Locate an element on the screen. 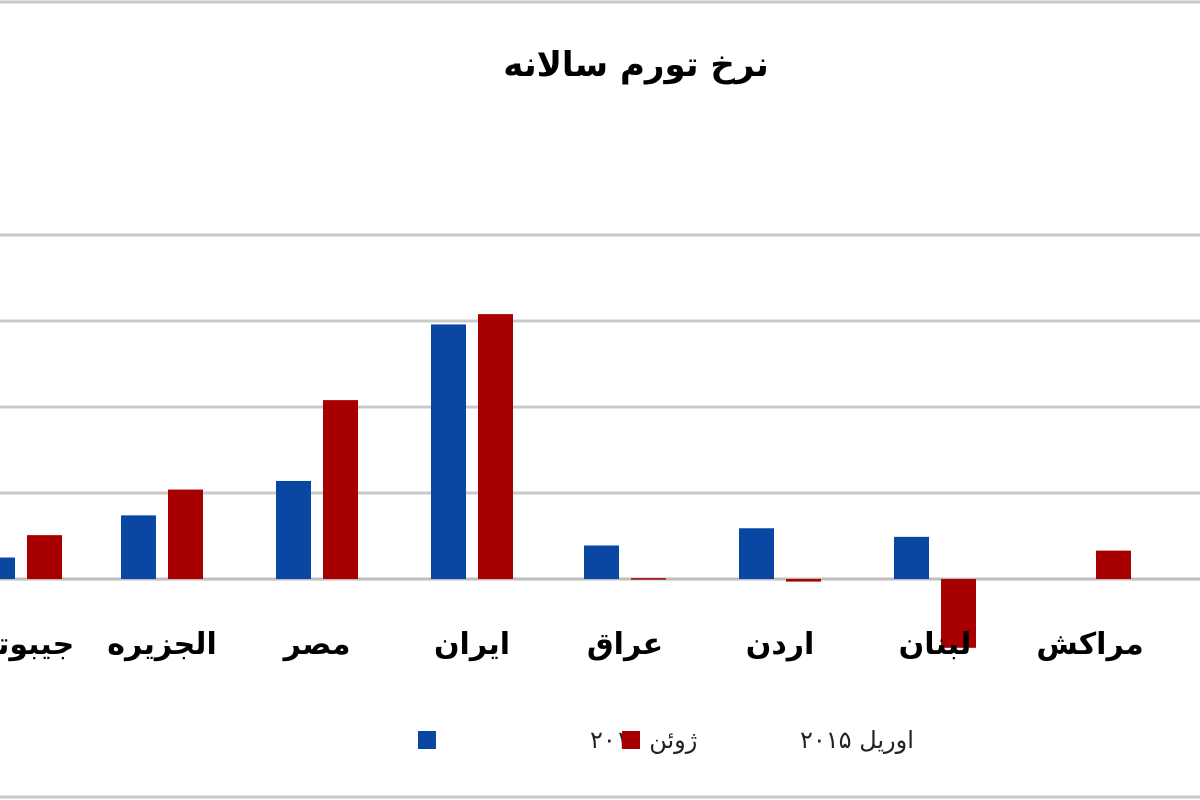 This screenshot has width=1200, height=800. category-label: ایران is located at coordinates (472, 644).